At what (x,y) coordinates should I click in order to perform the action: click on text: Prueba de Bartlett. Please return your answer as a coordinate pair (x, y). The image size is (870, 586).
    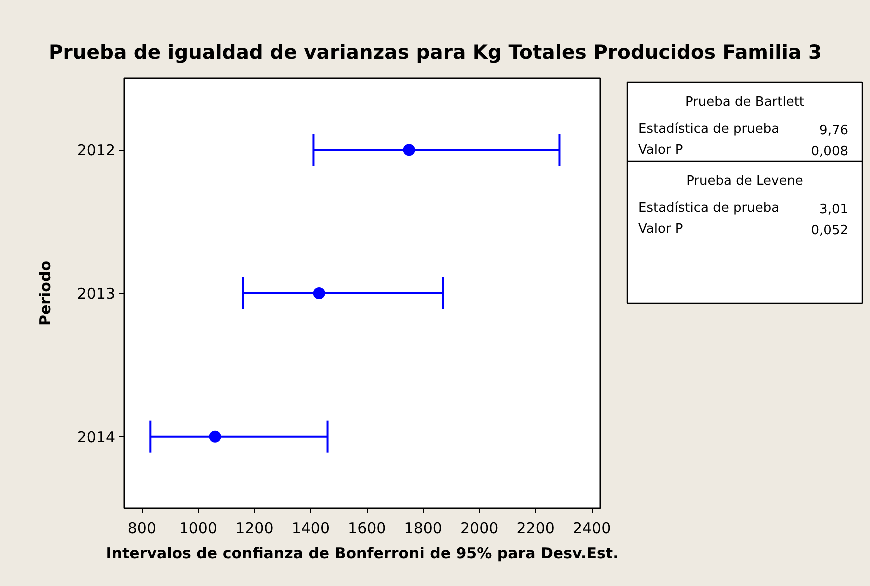
    Looking at the image, I should click on (745, 102).